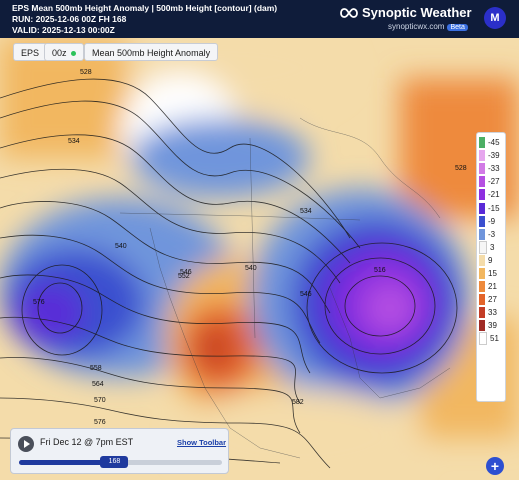  What do you see at coordinates (494, 156) in the screenshot?
I see `legend-label: -39` at bounding box center [494, 156].